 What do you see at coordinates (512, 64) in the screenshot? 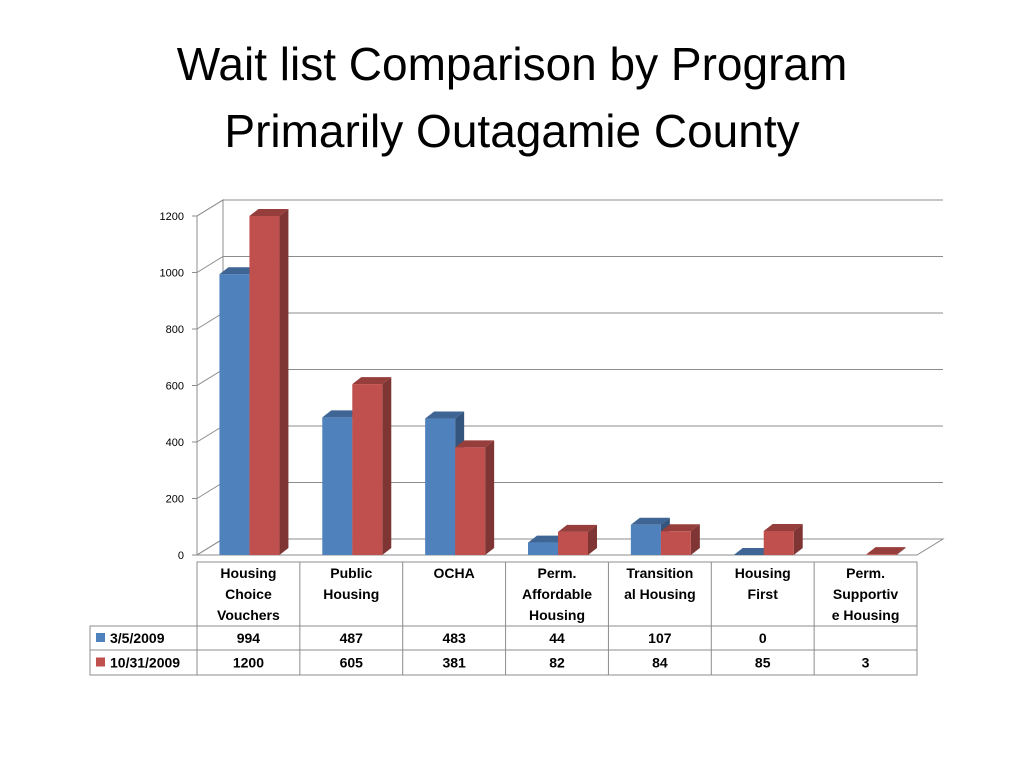
I see `chart-title-line1: Wait list Comparison by Program` at bounding box center [512, 64].